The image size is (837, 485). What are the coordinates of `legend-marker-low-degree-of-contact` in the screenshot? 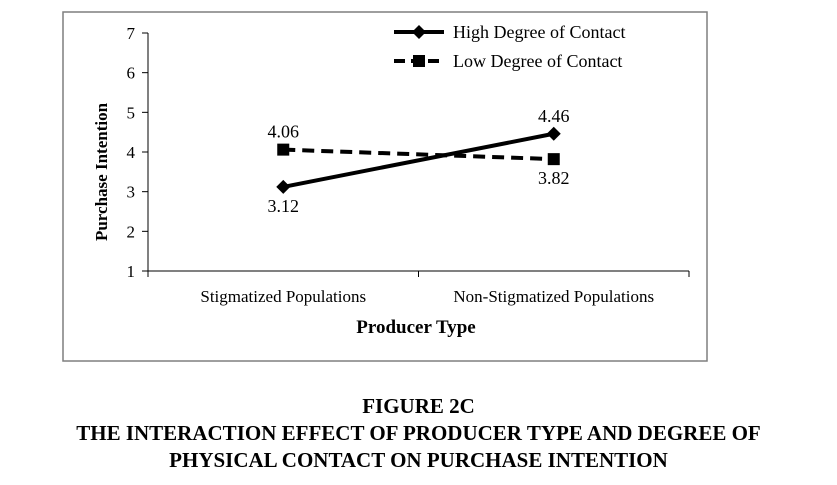 It's located at (419, 61).